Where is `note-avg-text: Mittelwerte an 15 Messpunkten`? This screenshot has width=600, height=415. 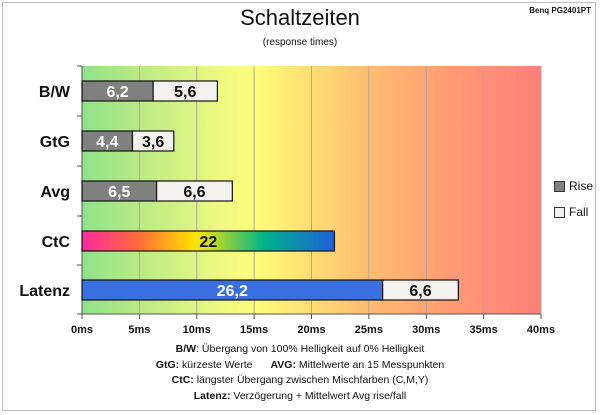
note-avg-text: Mittelwerte an 15 Messpunkten is located at coordinates (370, 364).